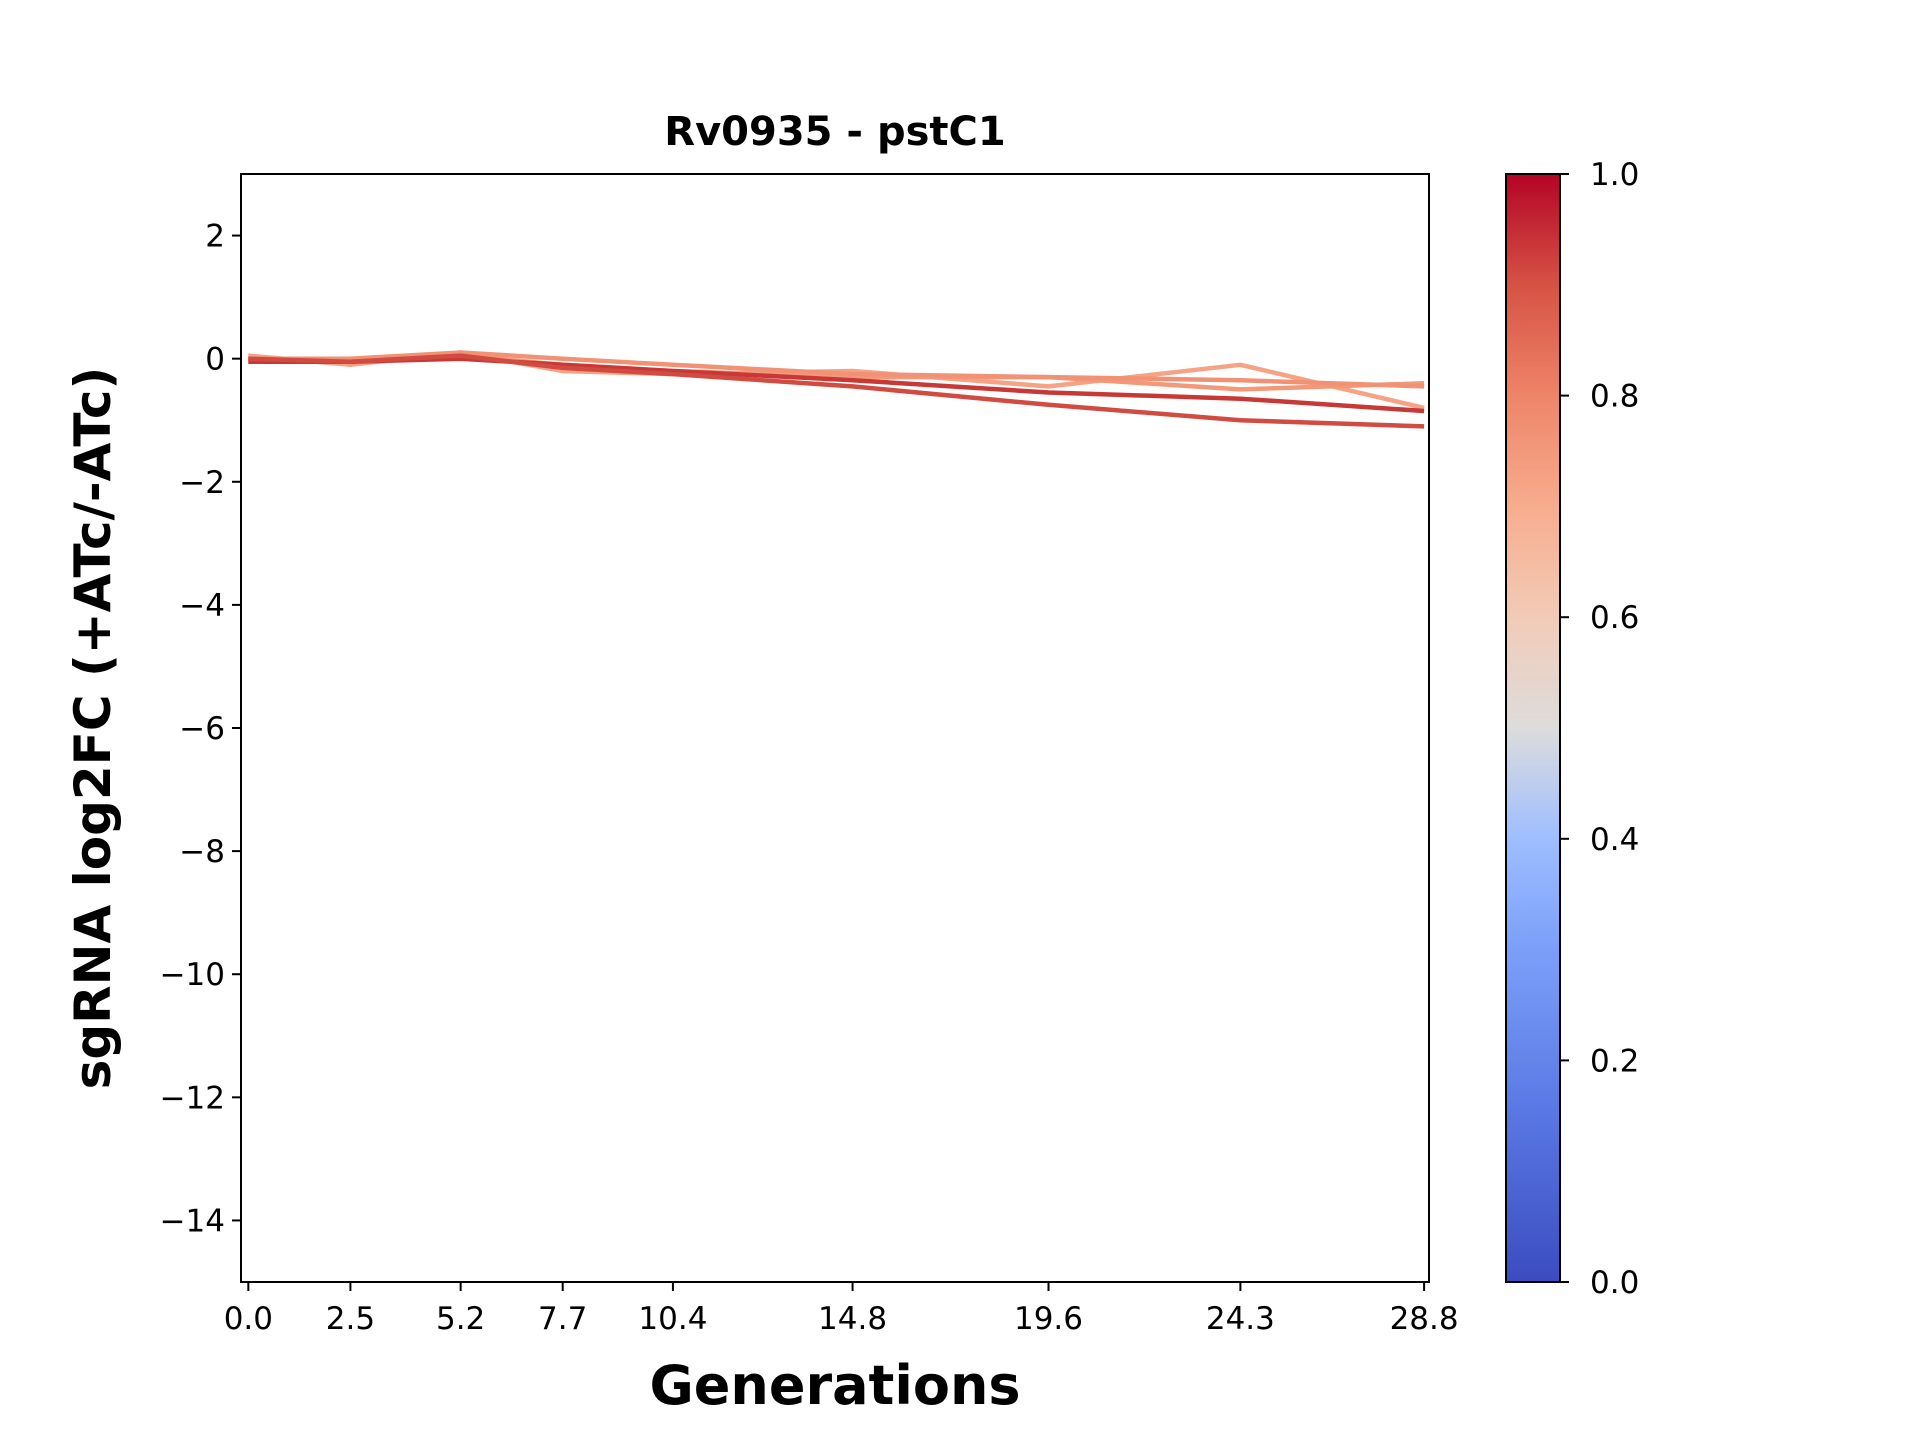 The height and width of the screenshot is (1440, 1920). What do you see at coordinates (1614, 1283) in the screenshot?
I see `colorbar-tick-label: 0.0` at bounding box center [1614, 1283].